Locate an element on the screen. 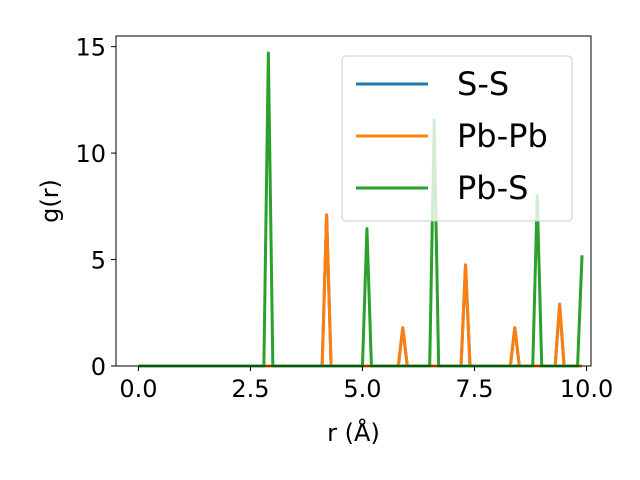 The height and width of the screenshot is (480, 640). y-axis-ticks: 0 5 10 15 is located at coordinates (95, 207).